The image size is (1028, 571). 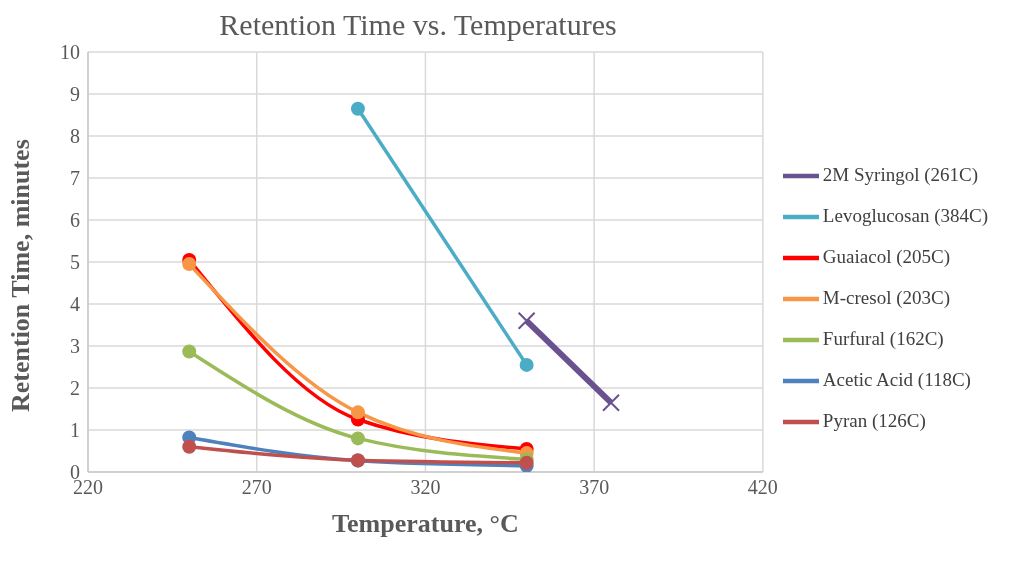 I want to click on x-tick-label: 370, so click(x=594, y=487).